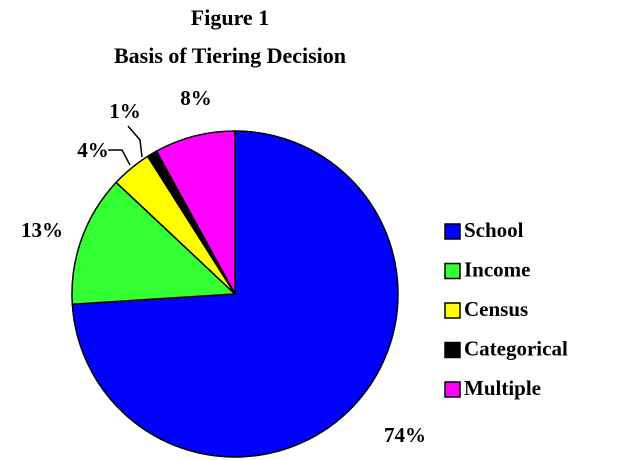  I want to click on chart-subtitle: Basis of Tiering Decision, so click(230, 55).